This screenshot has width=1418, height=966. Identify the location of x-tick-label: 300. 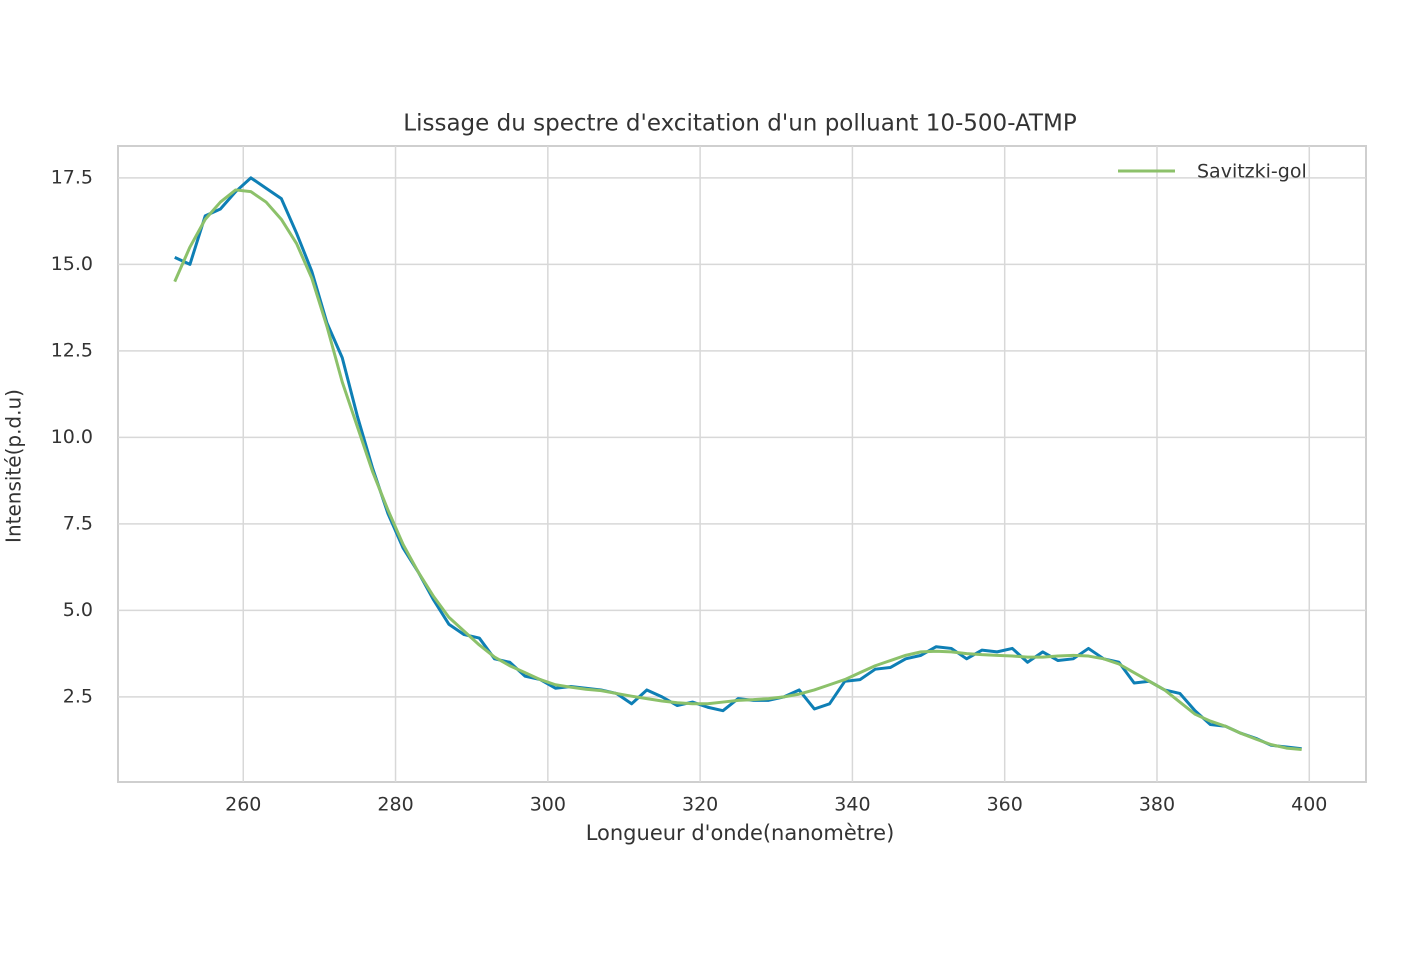
(548, 805).